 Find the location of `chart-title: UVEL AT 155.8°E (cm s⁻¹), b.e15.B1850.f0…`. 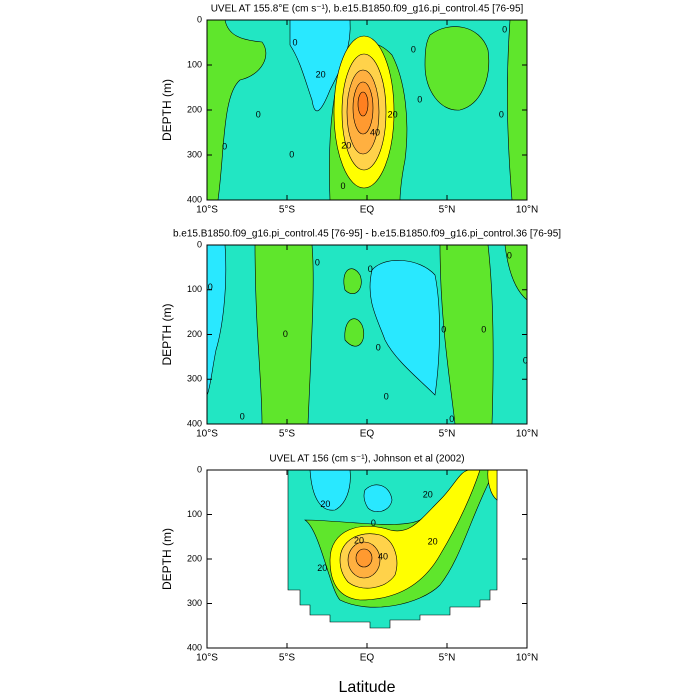

chart-title: UVEL AT 155.8°E (cm s⁻¹), b.e15.B1850.f0… is located at coordinates (367, 9).